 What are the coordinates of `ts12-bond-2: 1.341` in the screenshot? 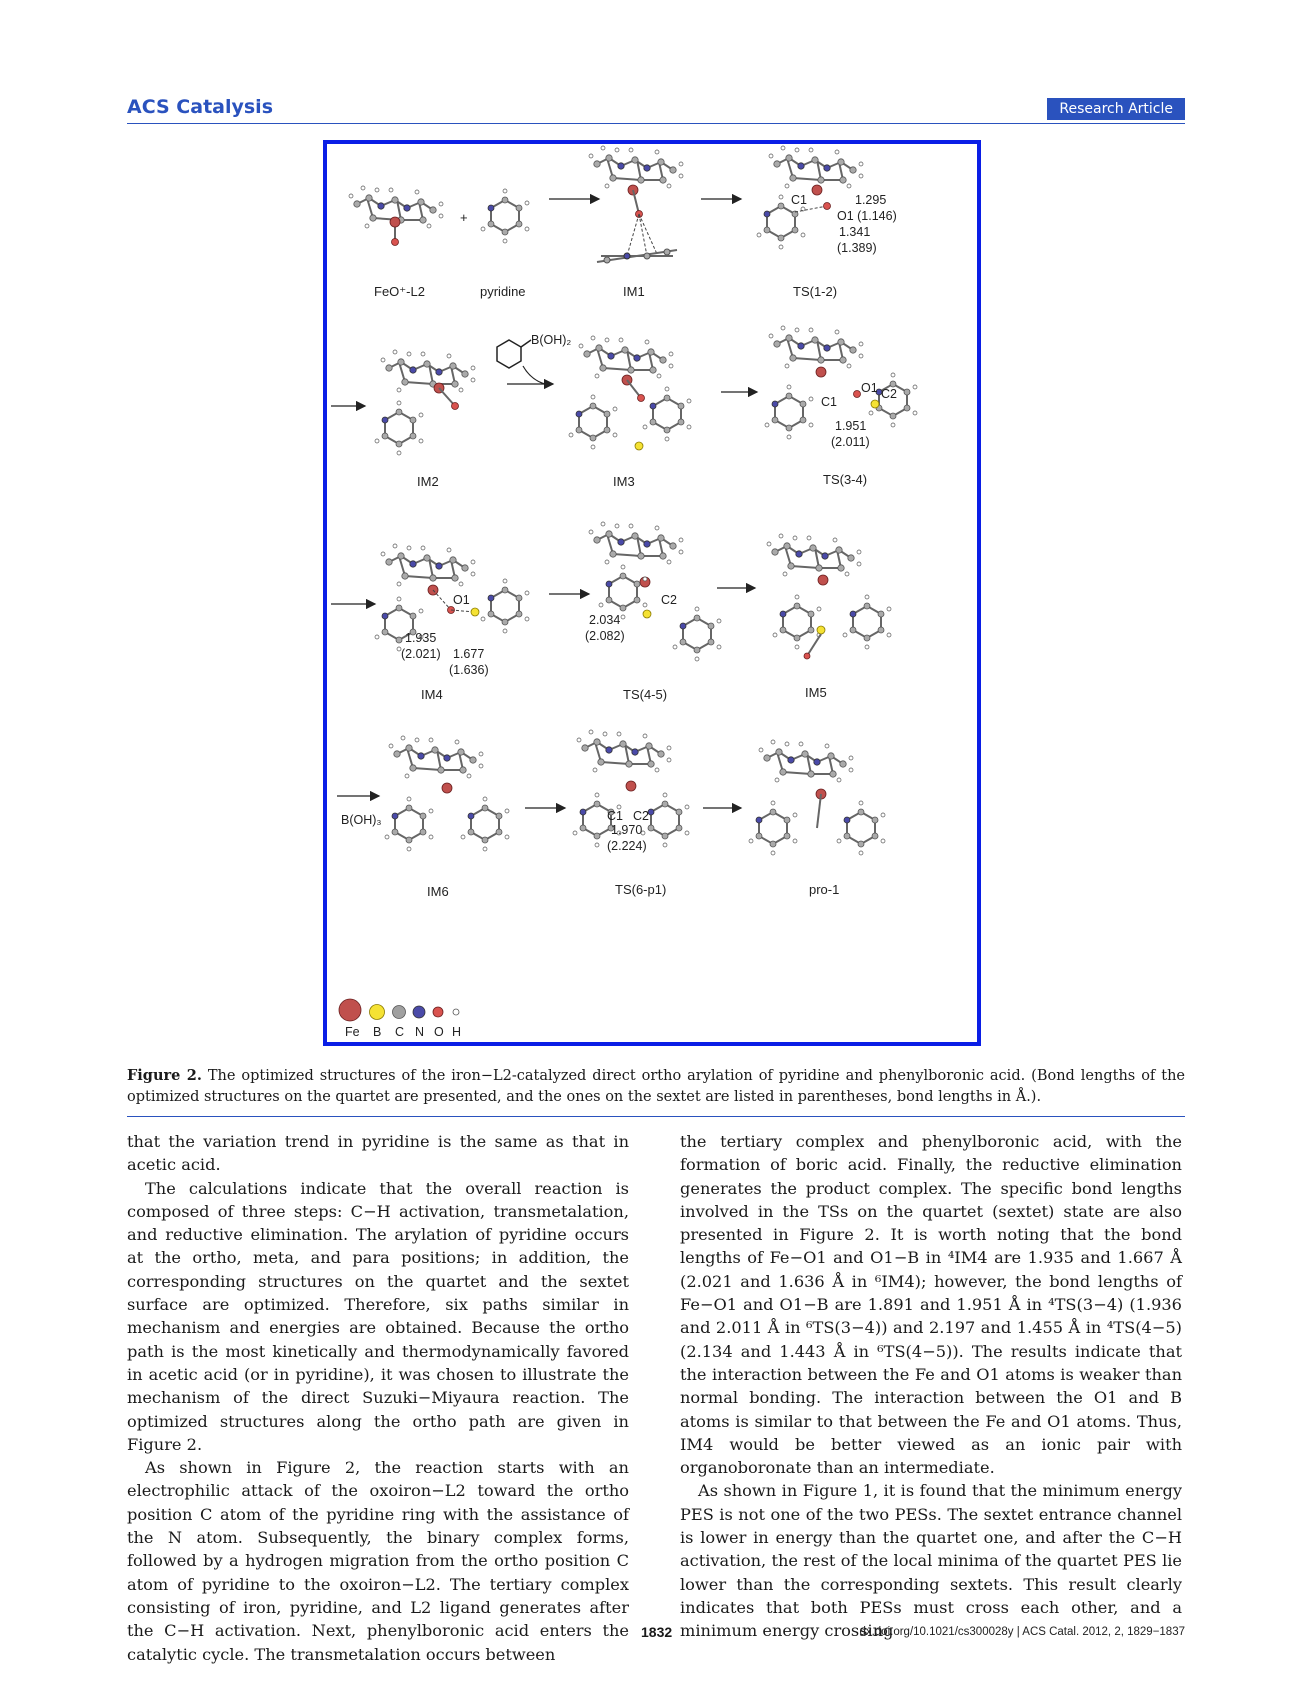 It's located at (854, 232).